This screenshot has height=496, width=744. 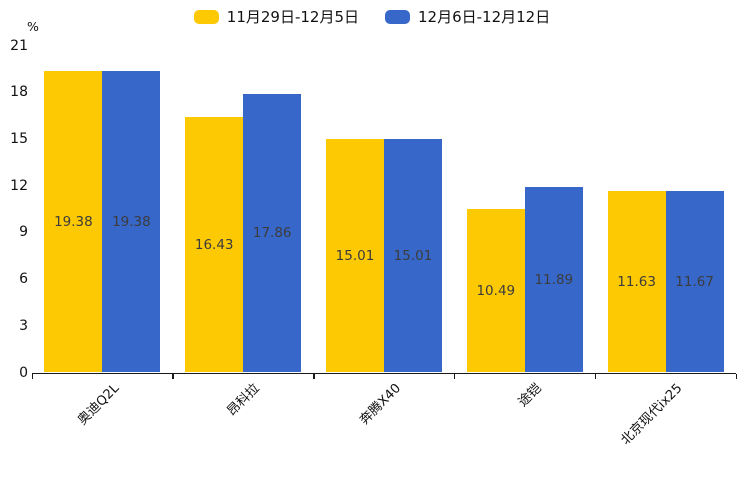 I want to click on bar-12月6日-12月12日-昂科拉, so click(x=272, y=233).